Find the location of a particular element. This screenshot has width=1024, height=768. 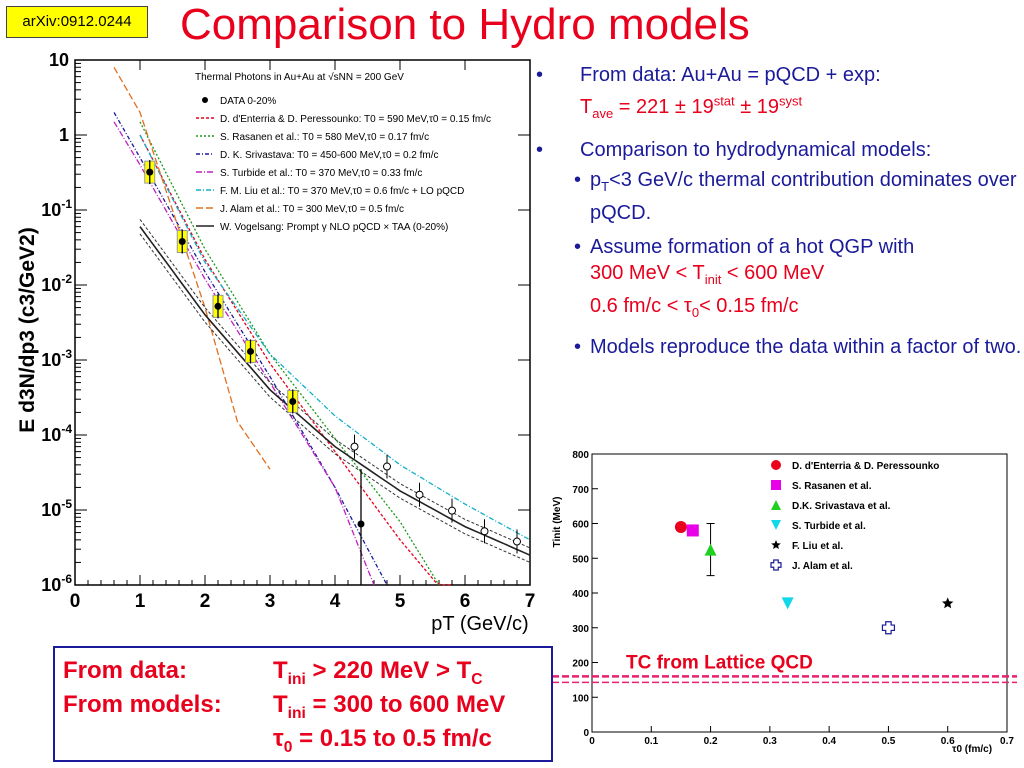

tave-sup-syst: syst is located at coordinates (791, 100).